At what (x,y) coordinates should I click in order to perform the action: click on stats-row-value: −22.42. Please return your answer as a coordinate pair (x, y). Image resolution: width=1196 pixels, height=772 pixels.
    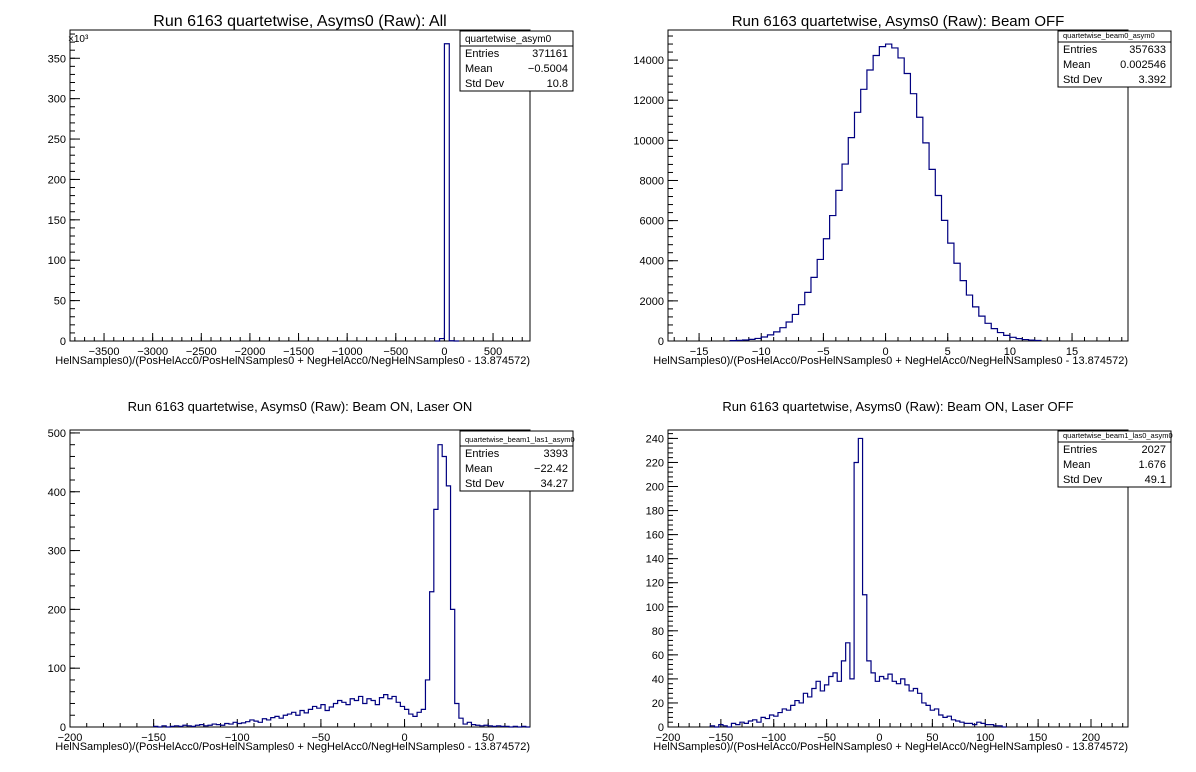
    Looking at the image, I should click on (551, 469).